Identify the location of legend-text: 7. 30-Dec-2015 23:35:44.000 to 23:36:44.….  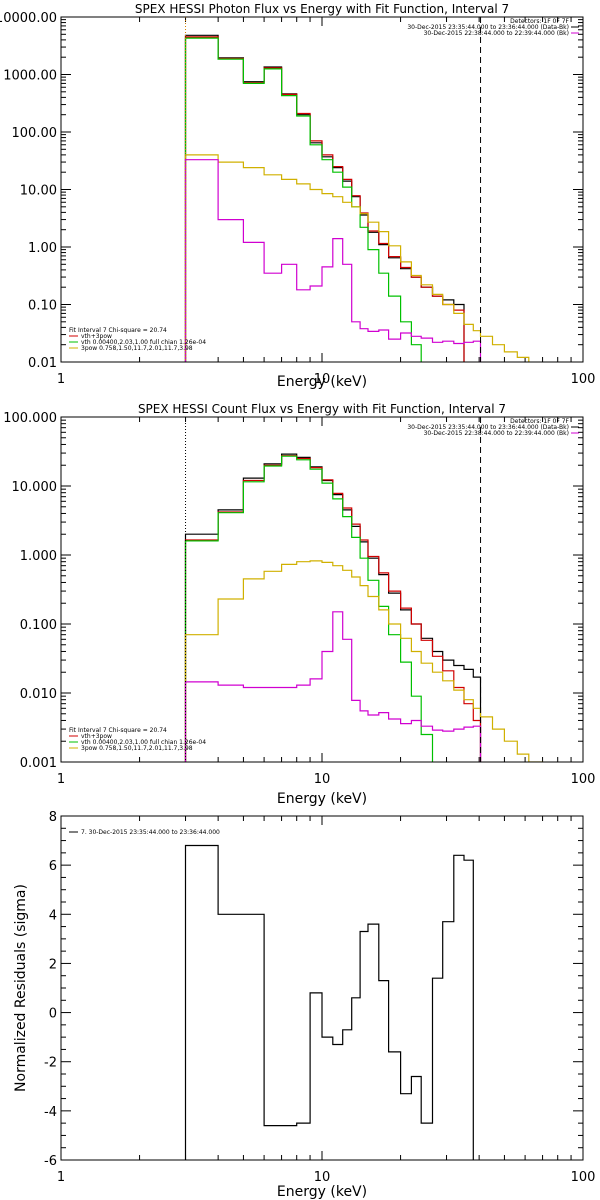
(150, 832).